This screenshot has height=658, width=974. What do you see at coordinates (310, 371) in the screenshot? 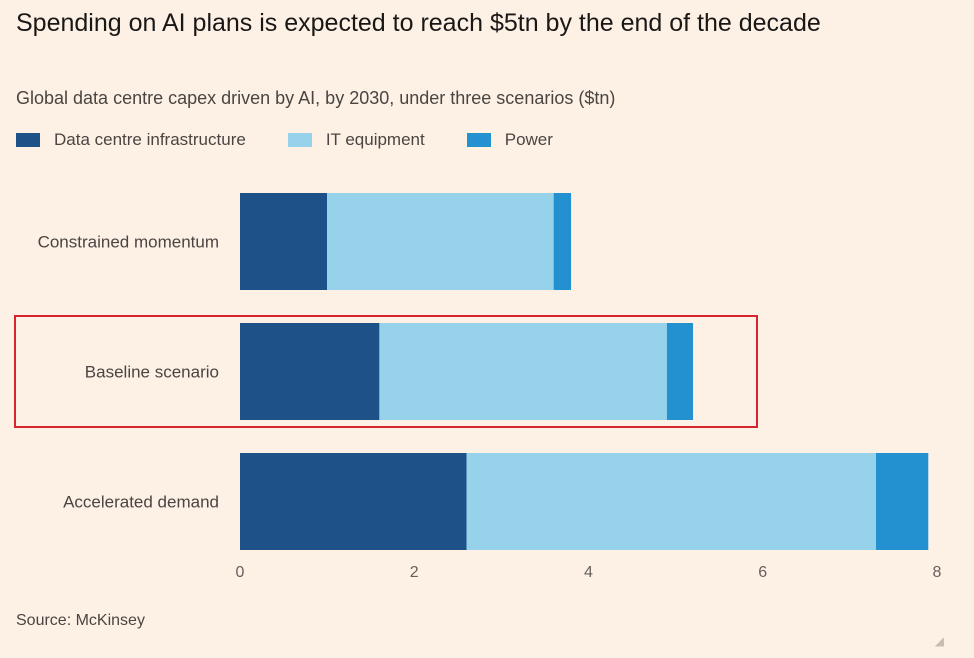
I see `bar-baseline-scenario-data-centre-infrastructure` at bounding box center [310, 371].